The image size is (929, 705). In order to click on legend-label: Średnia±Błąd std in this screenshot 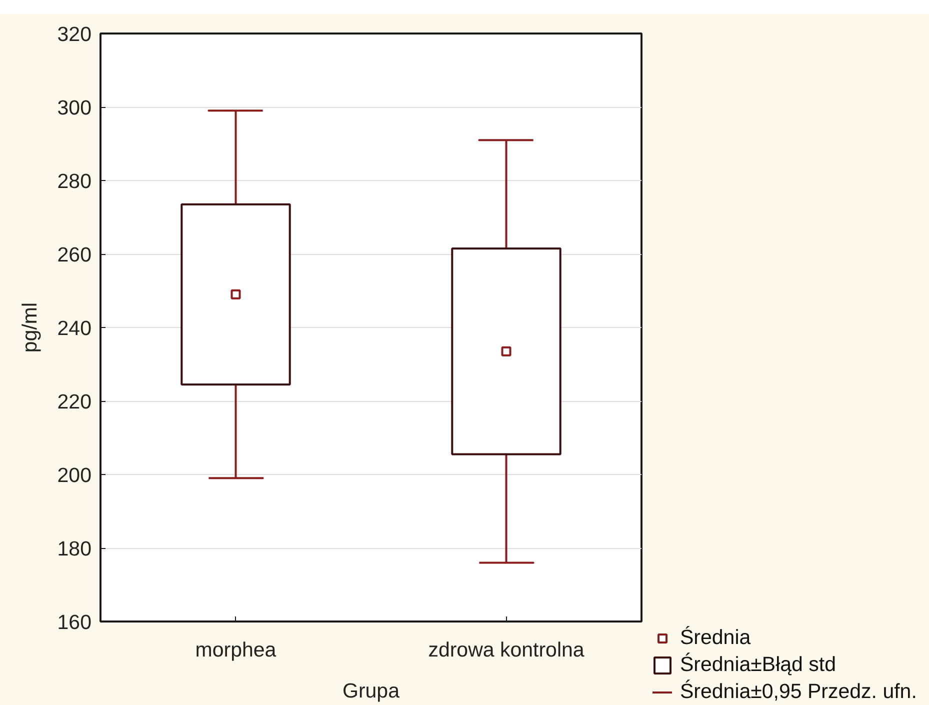, I will do `click(758, 665)`.